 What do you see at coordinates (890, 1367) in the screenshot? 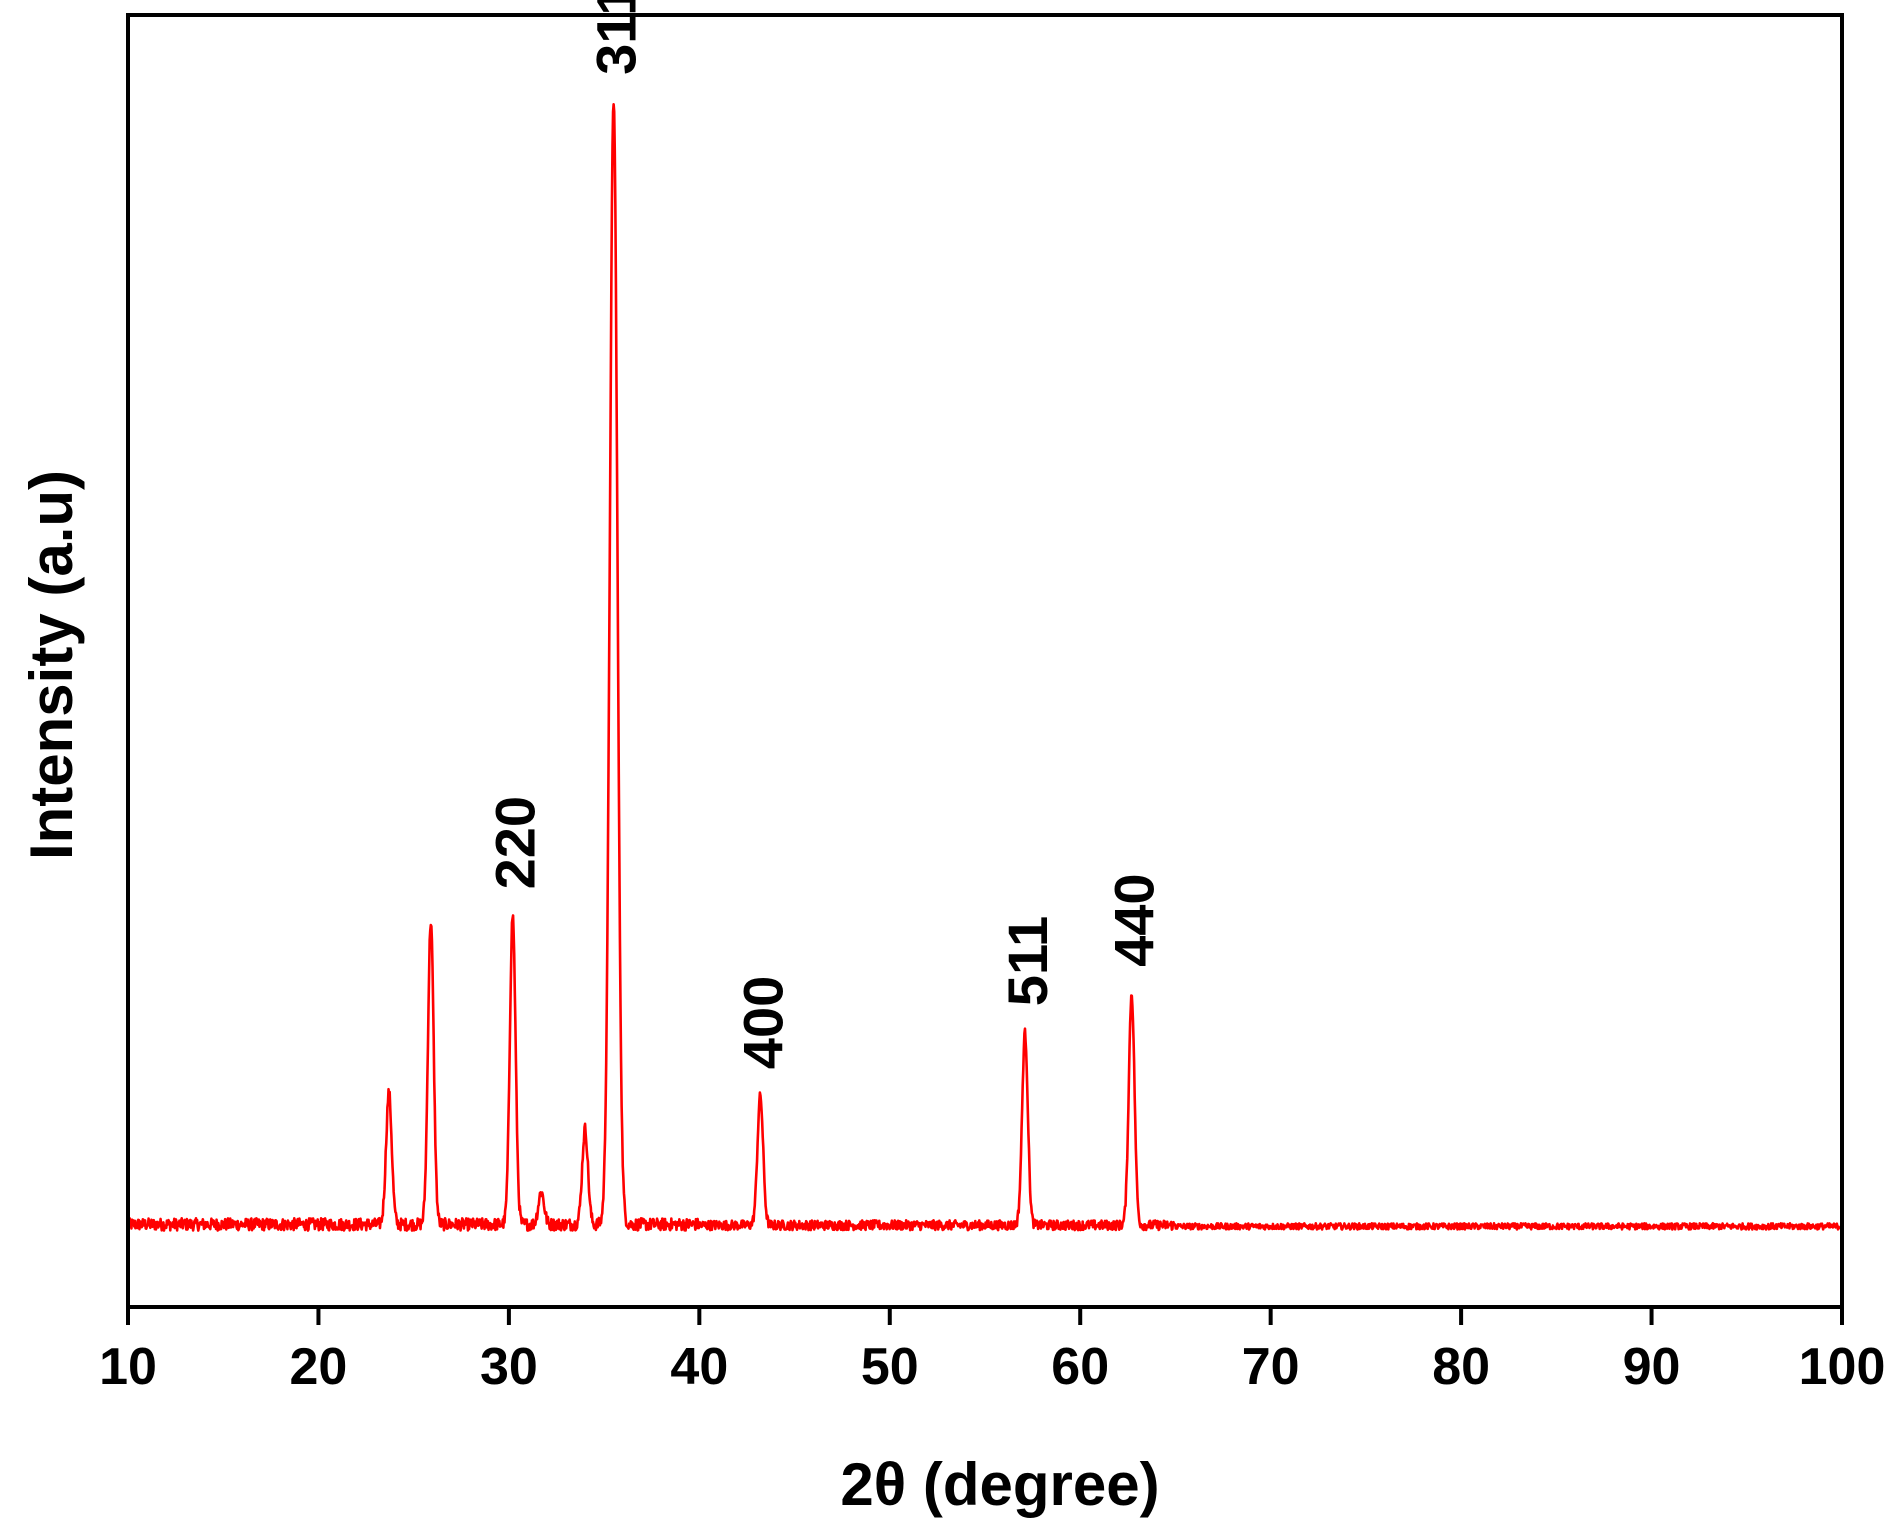
I see `x-tick-label: 50` at bounding box center [890, 1367].